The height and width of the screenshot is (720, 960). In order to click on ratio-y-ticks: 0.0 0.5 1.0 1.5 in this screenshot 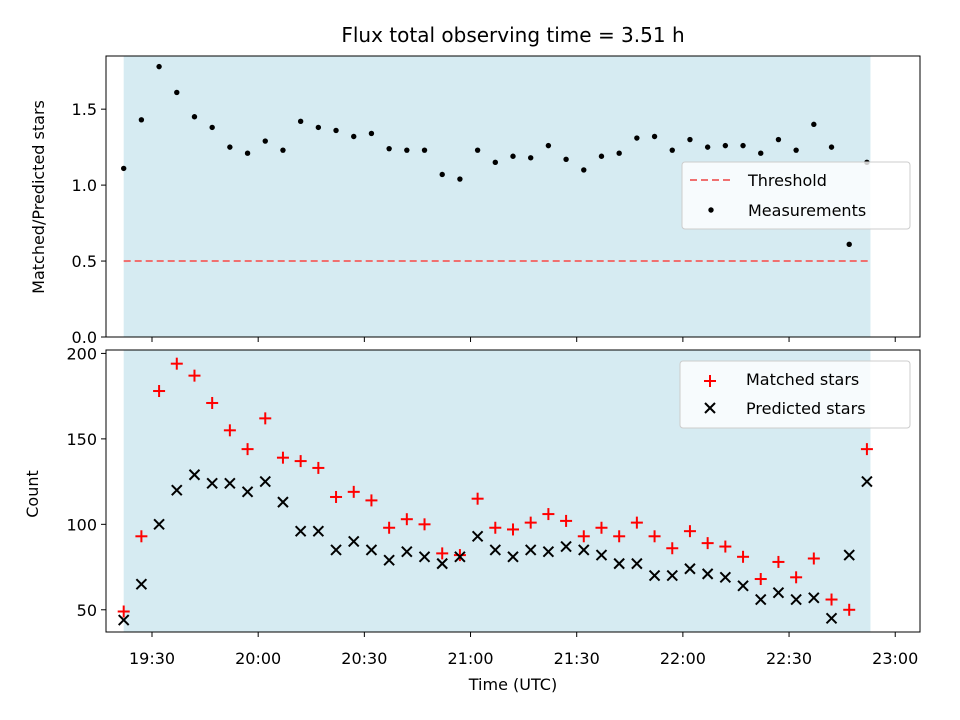, I will do `click(89, 223)`.